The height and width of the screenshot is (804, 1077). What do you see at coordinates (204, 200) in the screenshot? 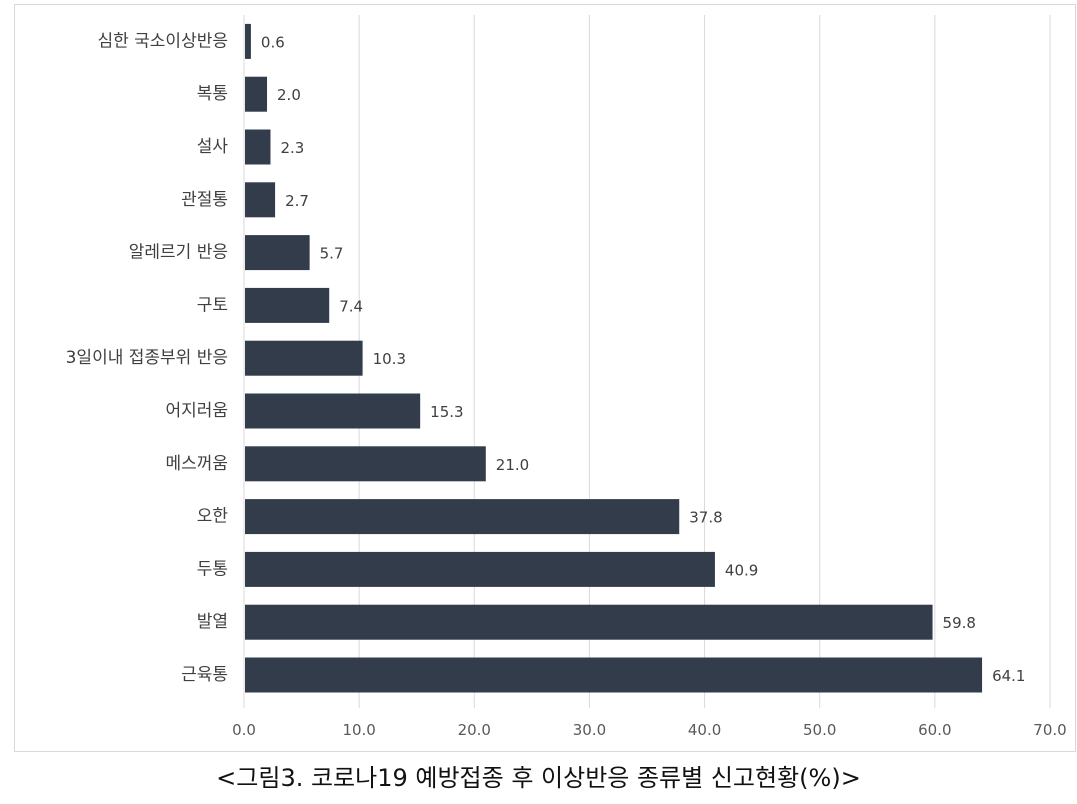
I see `category-label: 관절통` at bounding box center [204, 200].